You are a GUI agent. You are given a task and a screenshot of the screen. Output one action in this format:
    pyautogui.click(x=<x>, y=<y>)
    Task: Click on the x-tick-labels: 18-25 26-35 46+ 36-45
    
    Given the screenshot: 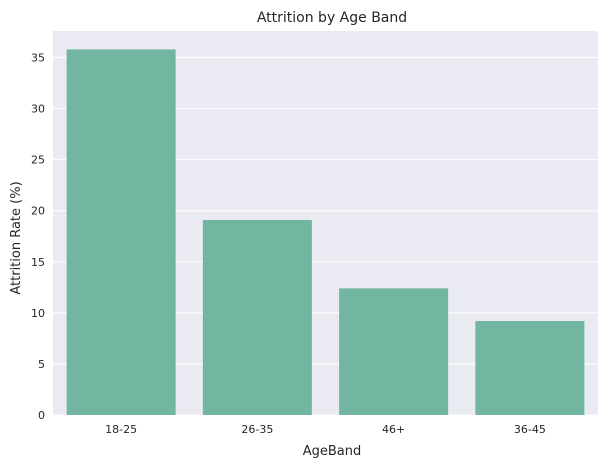 What is the action you would take?
    pyautogui.click(x=325, y=429)
    